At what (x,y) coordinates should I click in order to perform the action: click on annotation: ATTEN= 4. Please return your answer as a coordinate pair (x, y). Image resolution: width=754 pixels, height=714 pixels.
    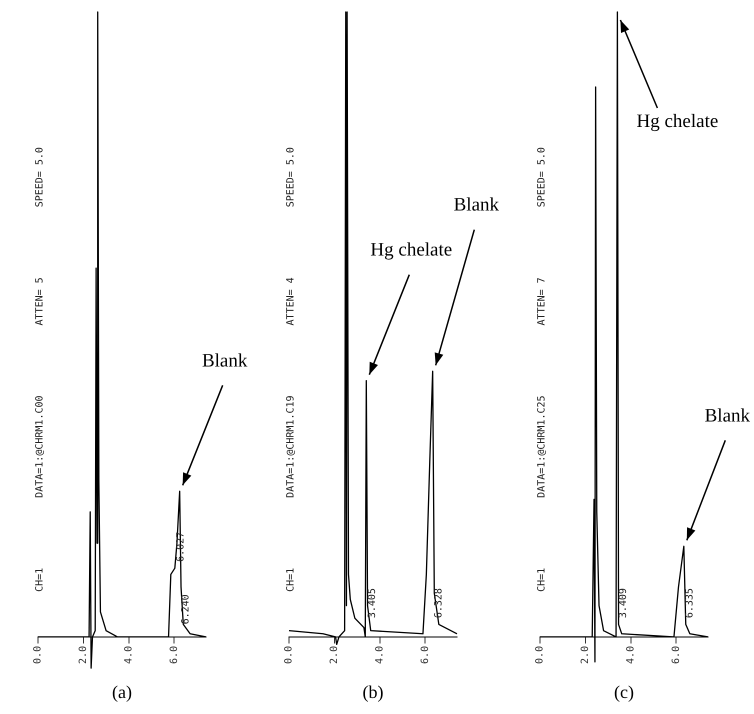
    Looking at the image, I should click on (291, 301).